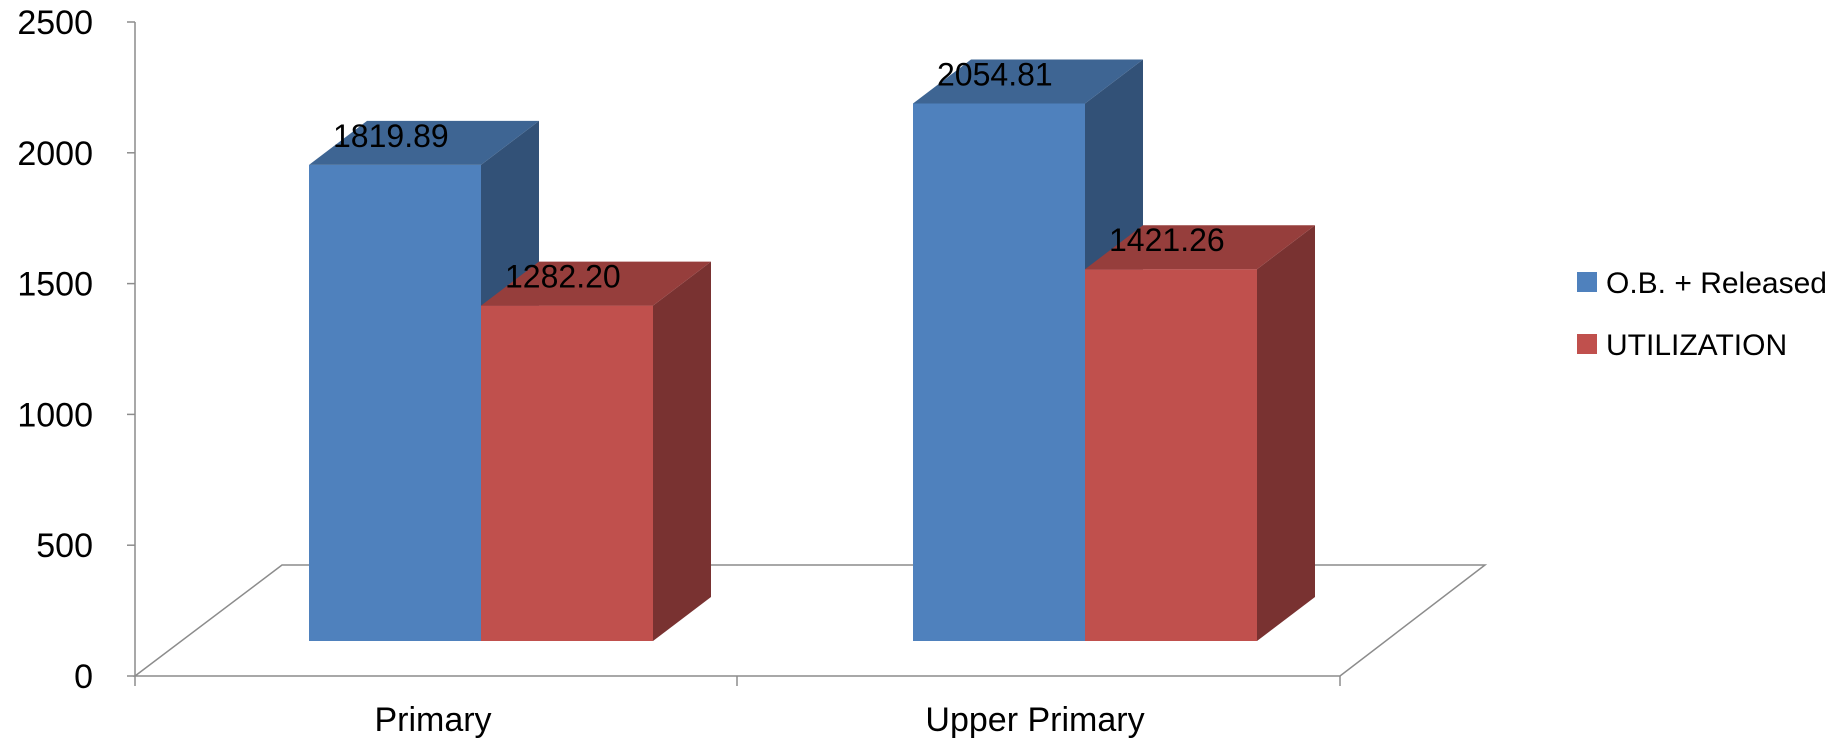 The width and height of the screenshot is (1848, 739). I want to click on y-tick-label: 0, so click(83, 677).